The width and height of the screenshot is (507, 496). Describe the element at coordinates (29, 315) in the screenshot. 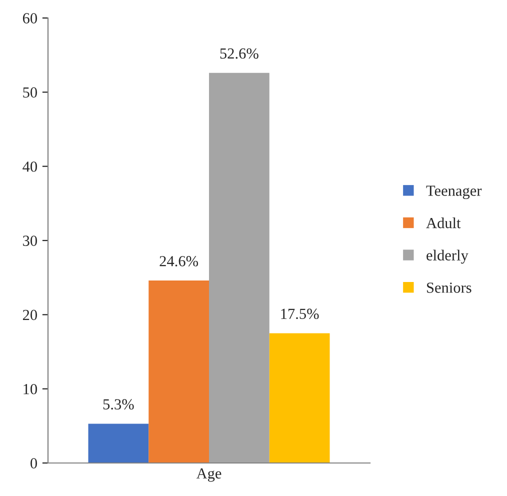

I see `y-tick-label: 20` at that location.